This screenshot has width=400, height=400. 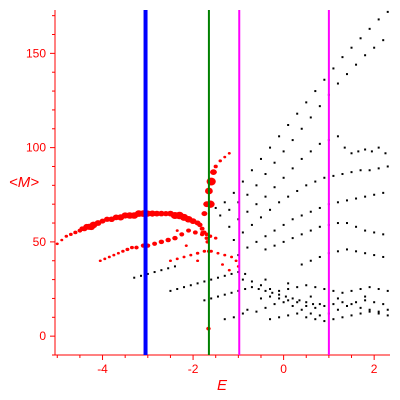 I want to click on y-tick-label: 150, so click(x=36, y=53).